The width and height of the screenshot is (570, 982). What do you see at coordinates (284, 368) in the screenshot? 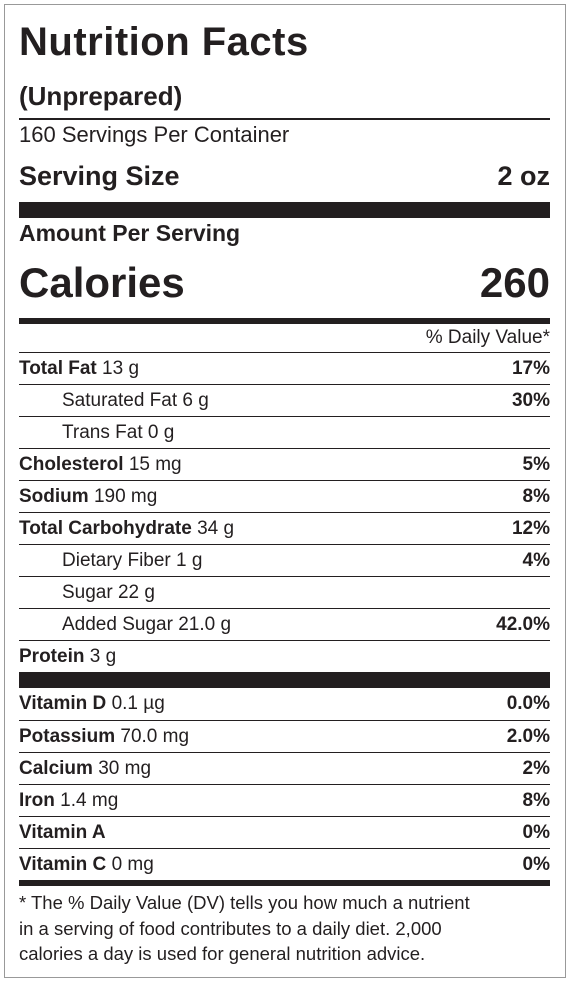
I see `nutrient-row: Total Fat 13 g 17%` at bounding box center [284, 368].